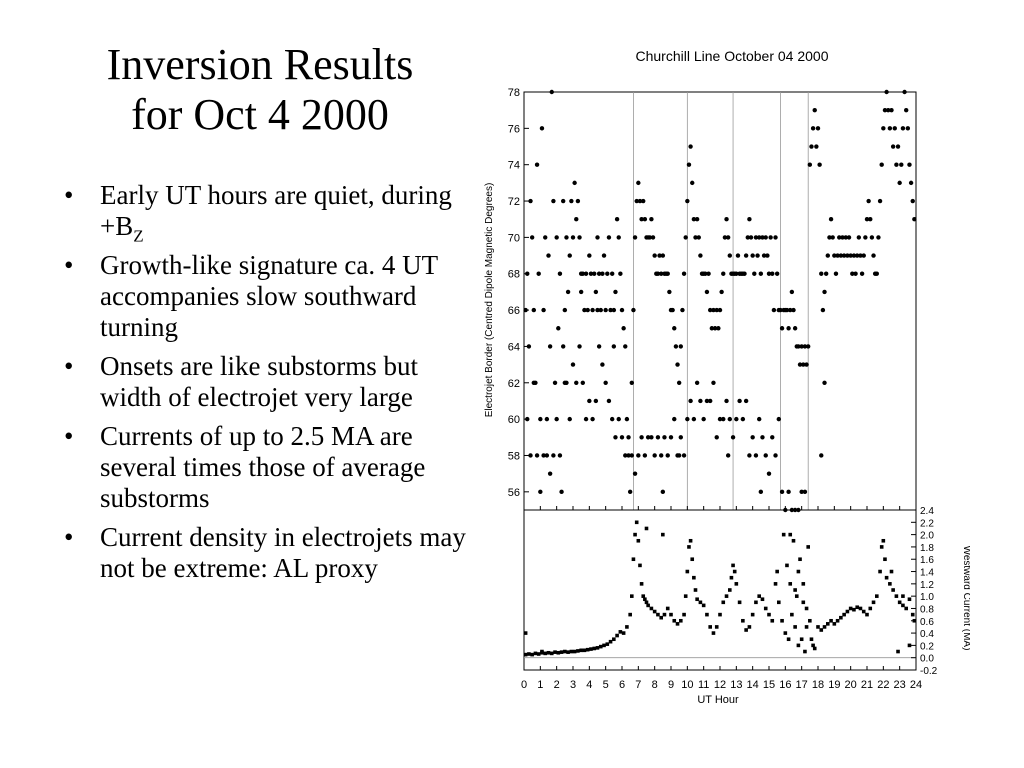 Image resolution: width=1024 pixels, height=768 pixels. Describe the element at coordinates (703, 685) in the screenshot. I see `x-tick-label: 11` at that location.